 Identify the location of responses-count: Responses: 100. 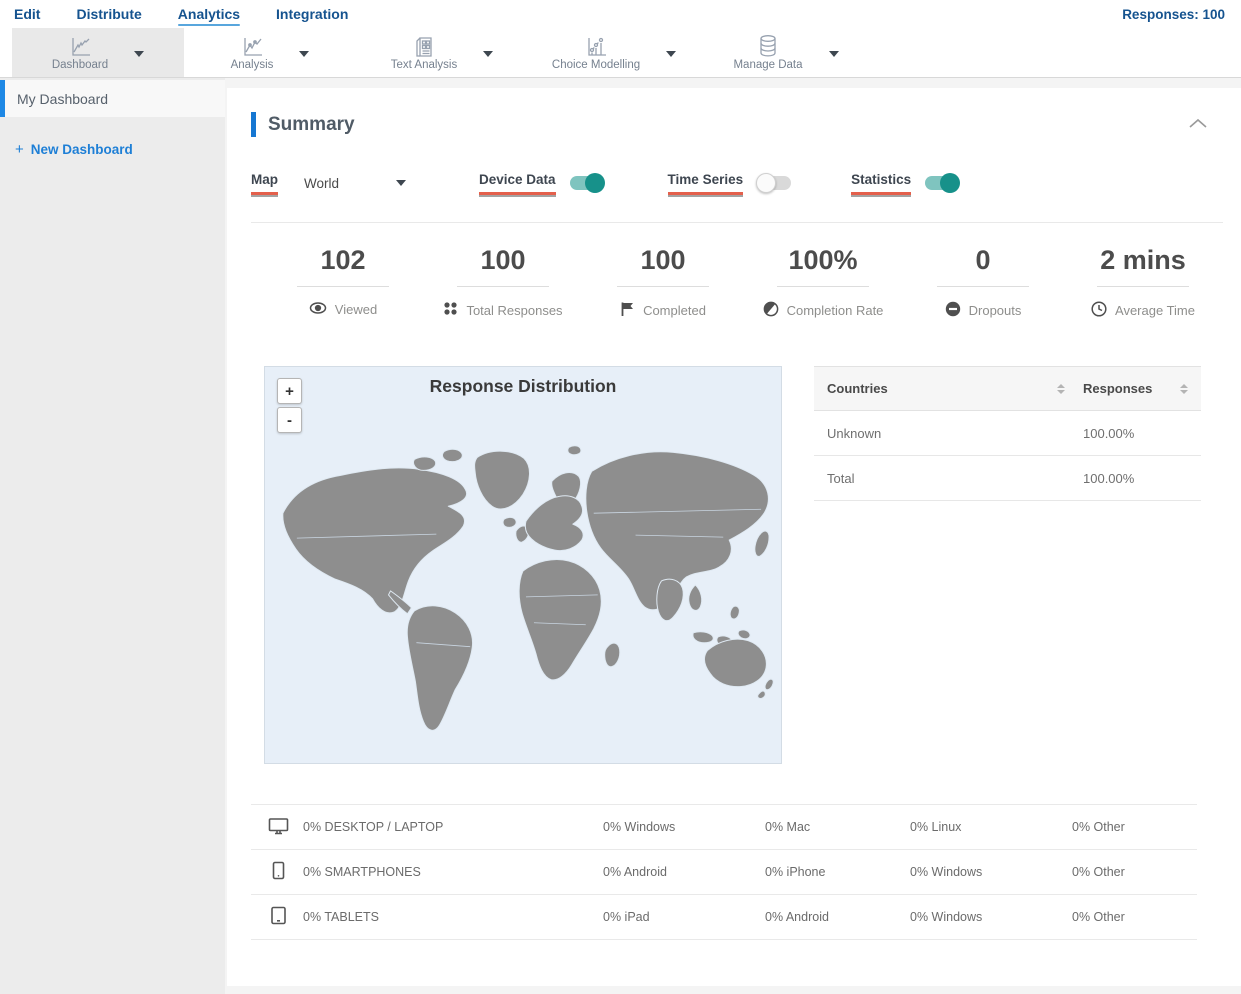
(1173, 14).